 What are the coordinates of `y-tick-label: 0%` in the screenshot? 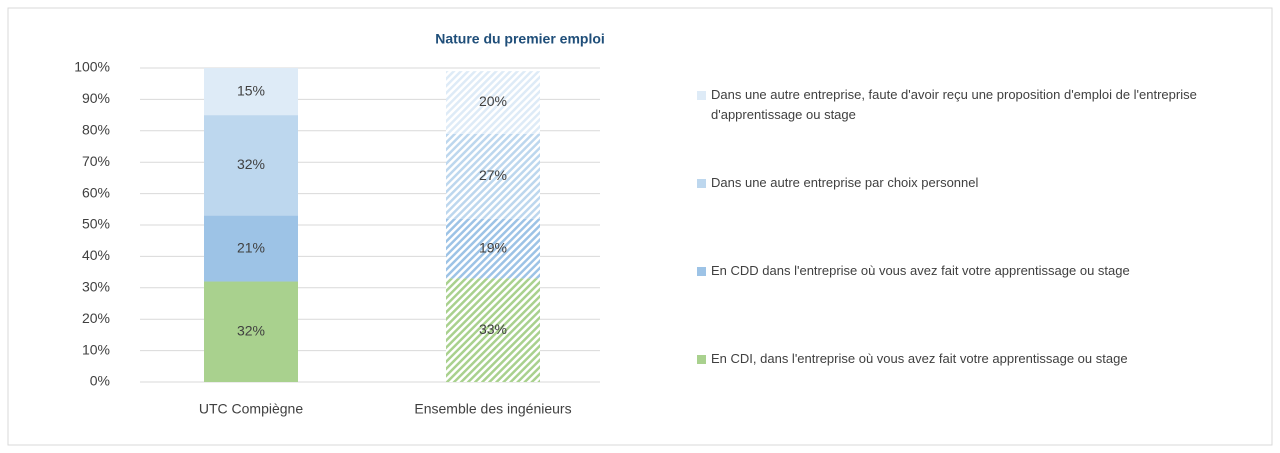 It's located at (100, 381).